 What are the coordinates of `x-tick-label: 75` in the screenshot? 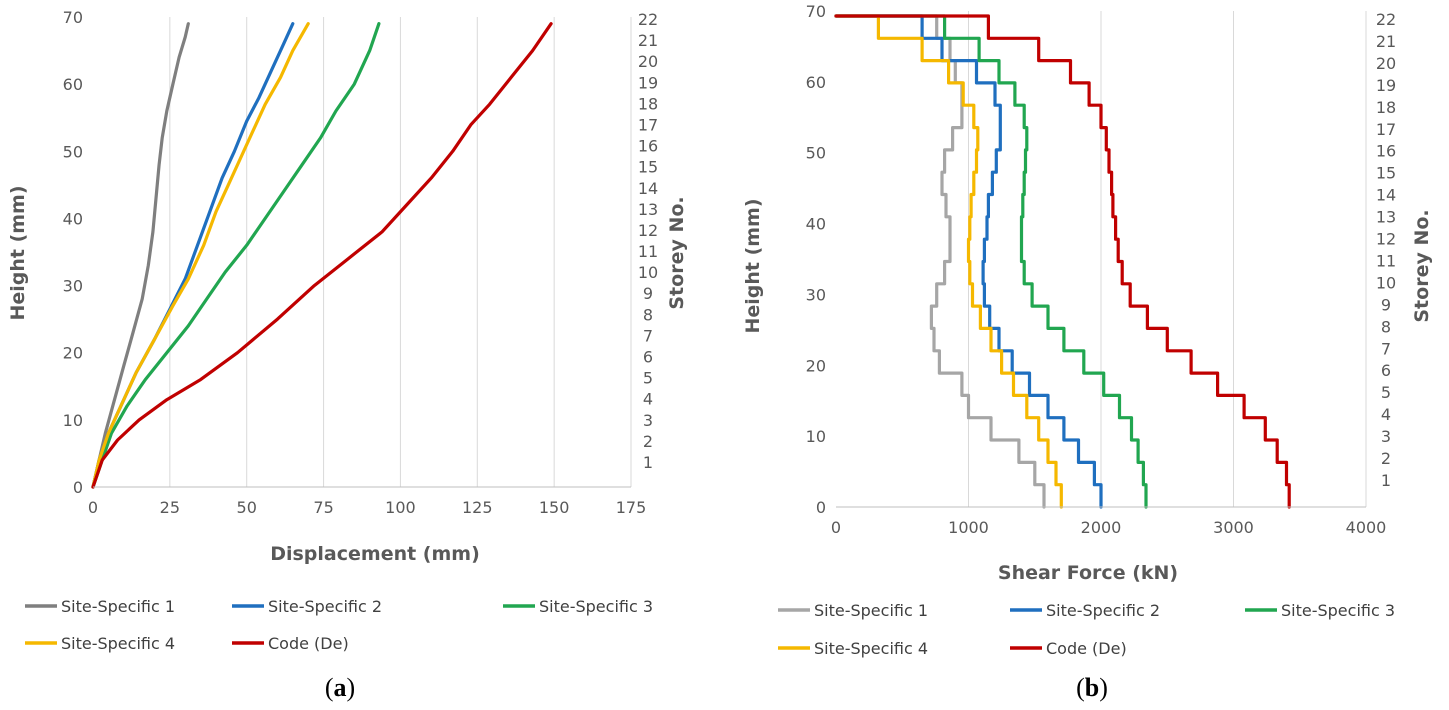 It's located at (323, 507).